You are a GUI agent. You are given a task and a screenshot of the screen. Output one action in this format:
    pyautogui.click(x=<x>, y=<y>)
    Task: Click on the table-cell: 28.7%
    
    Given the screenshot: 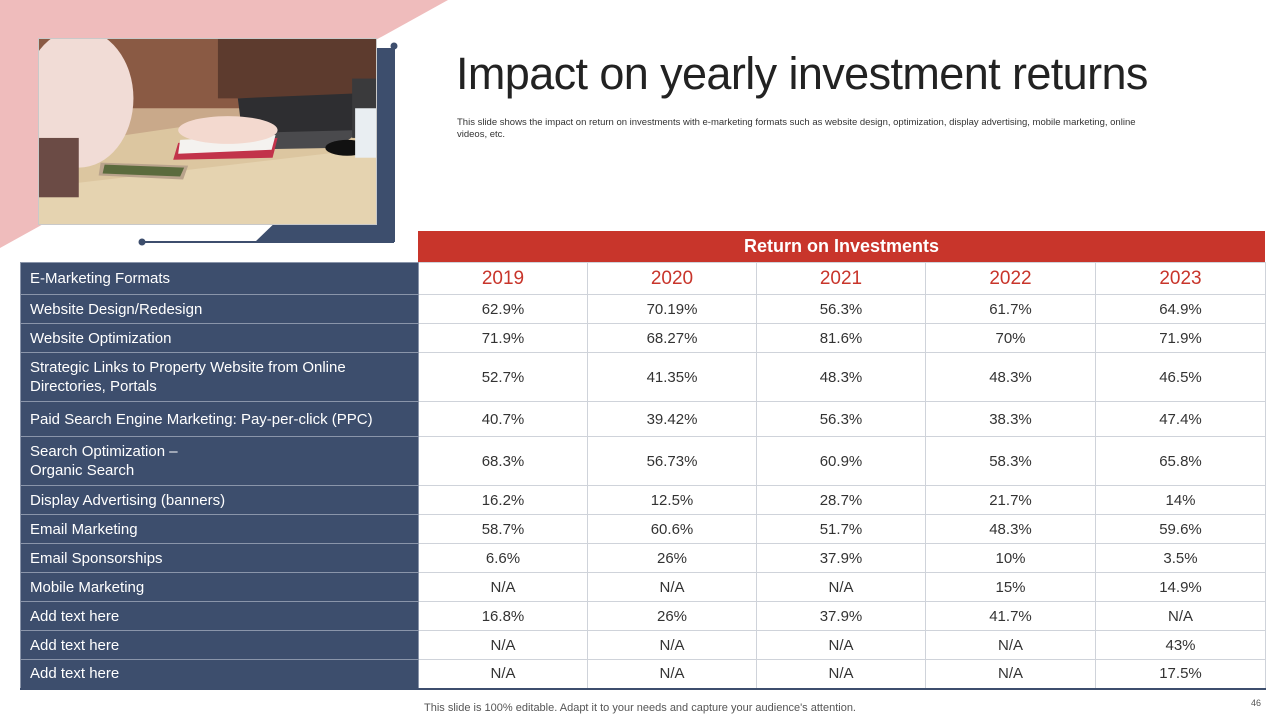 What is the action you would take?
    pyautogui.click(x=841, y=500)
    